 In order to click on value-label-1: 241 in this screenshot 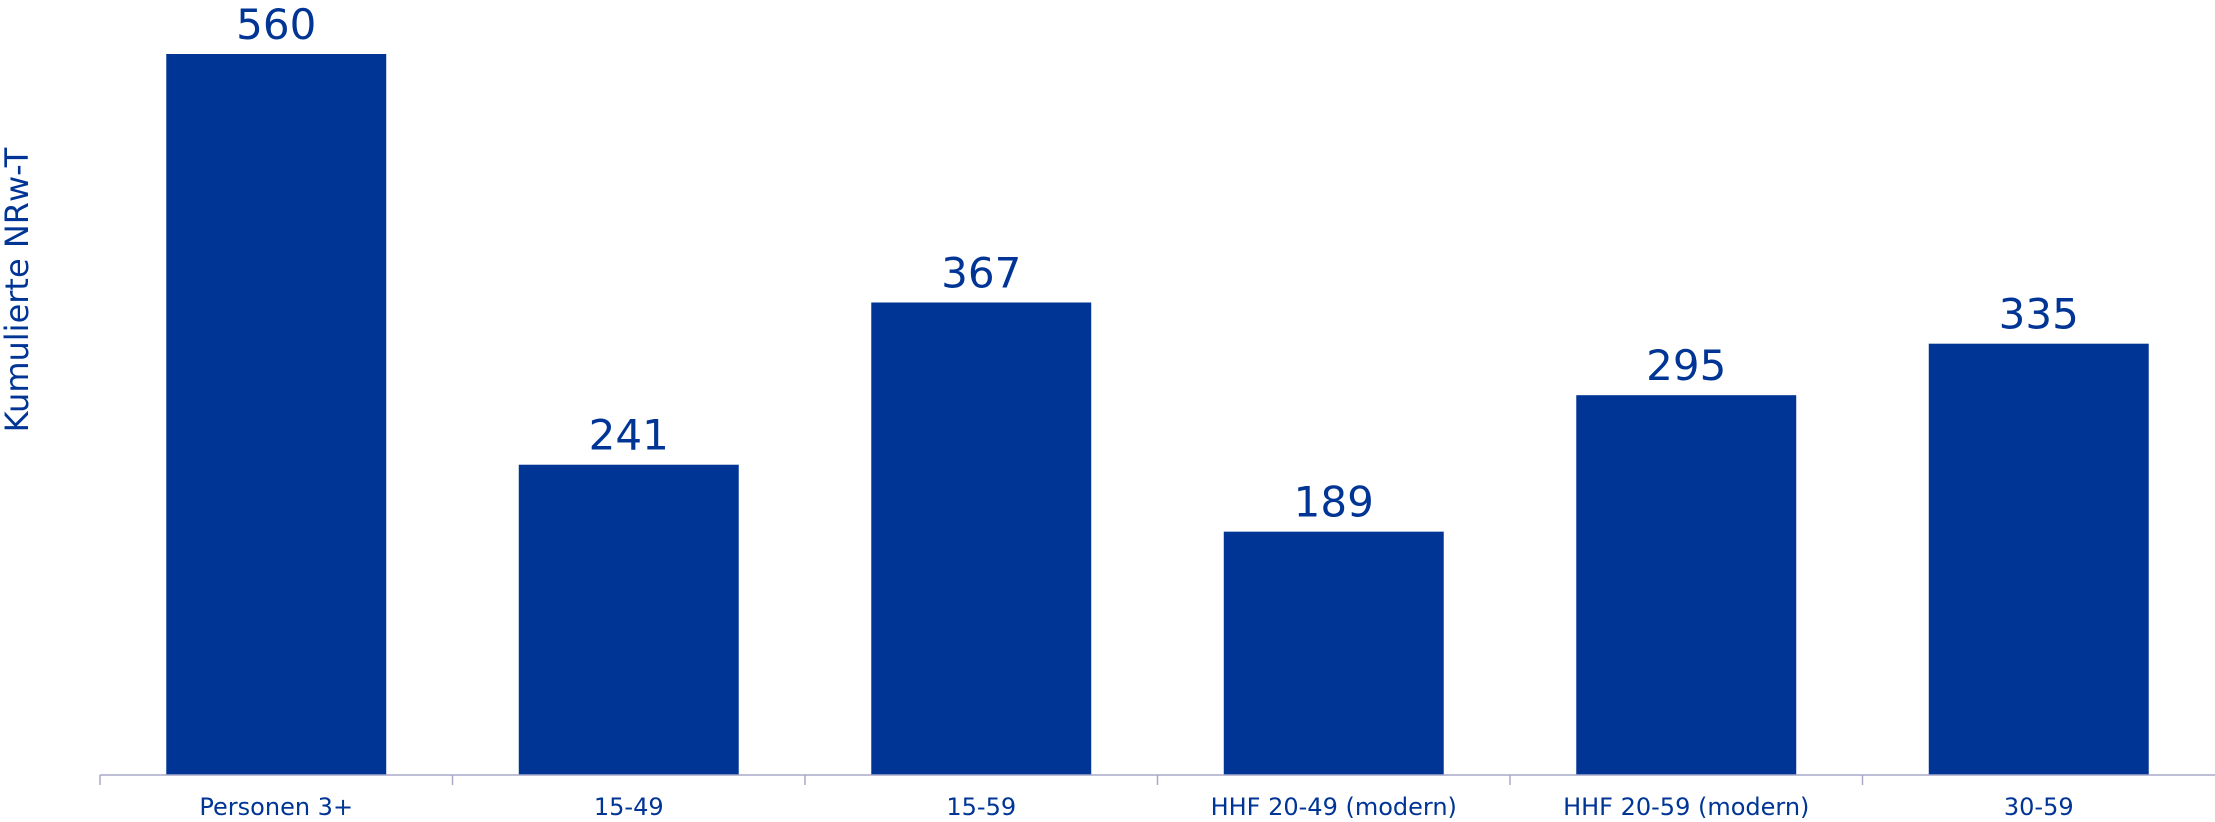, I will do `click(629, 435)`.